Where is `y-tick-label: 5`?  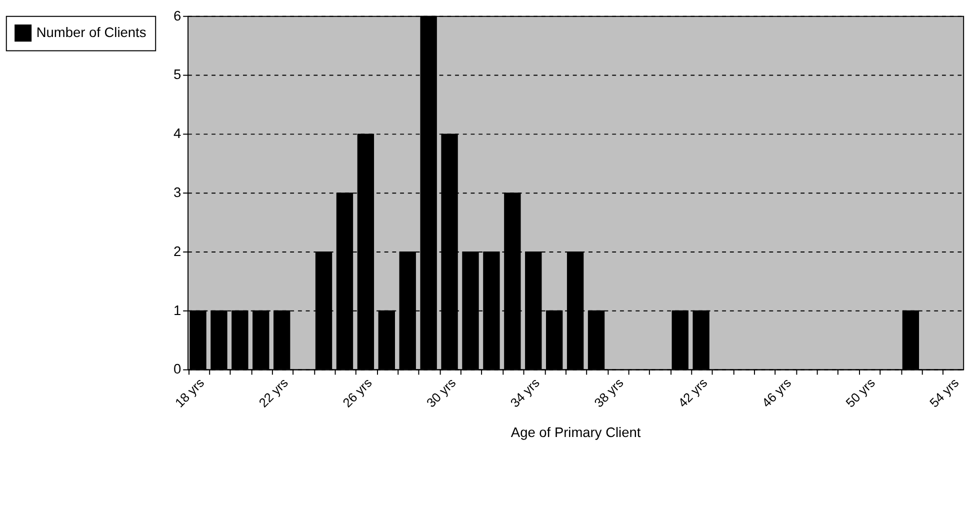
y-tick-label: 5 is located at coordinates (177, 74).